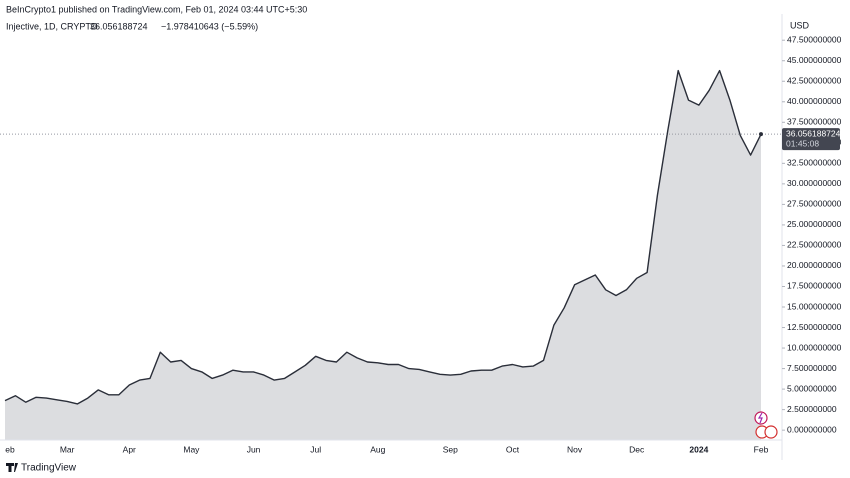 The width and height of the screenshot is (850, 478). Describe the element at coordinates (254, 449) in the screenshot. I see `x-tick-label: Jun` at that location.